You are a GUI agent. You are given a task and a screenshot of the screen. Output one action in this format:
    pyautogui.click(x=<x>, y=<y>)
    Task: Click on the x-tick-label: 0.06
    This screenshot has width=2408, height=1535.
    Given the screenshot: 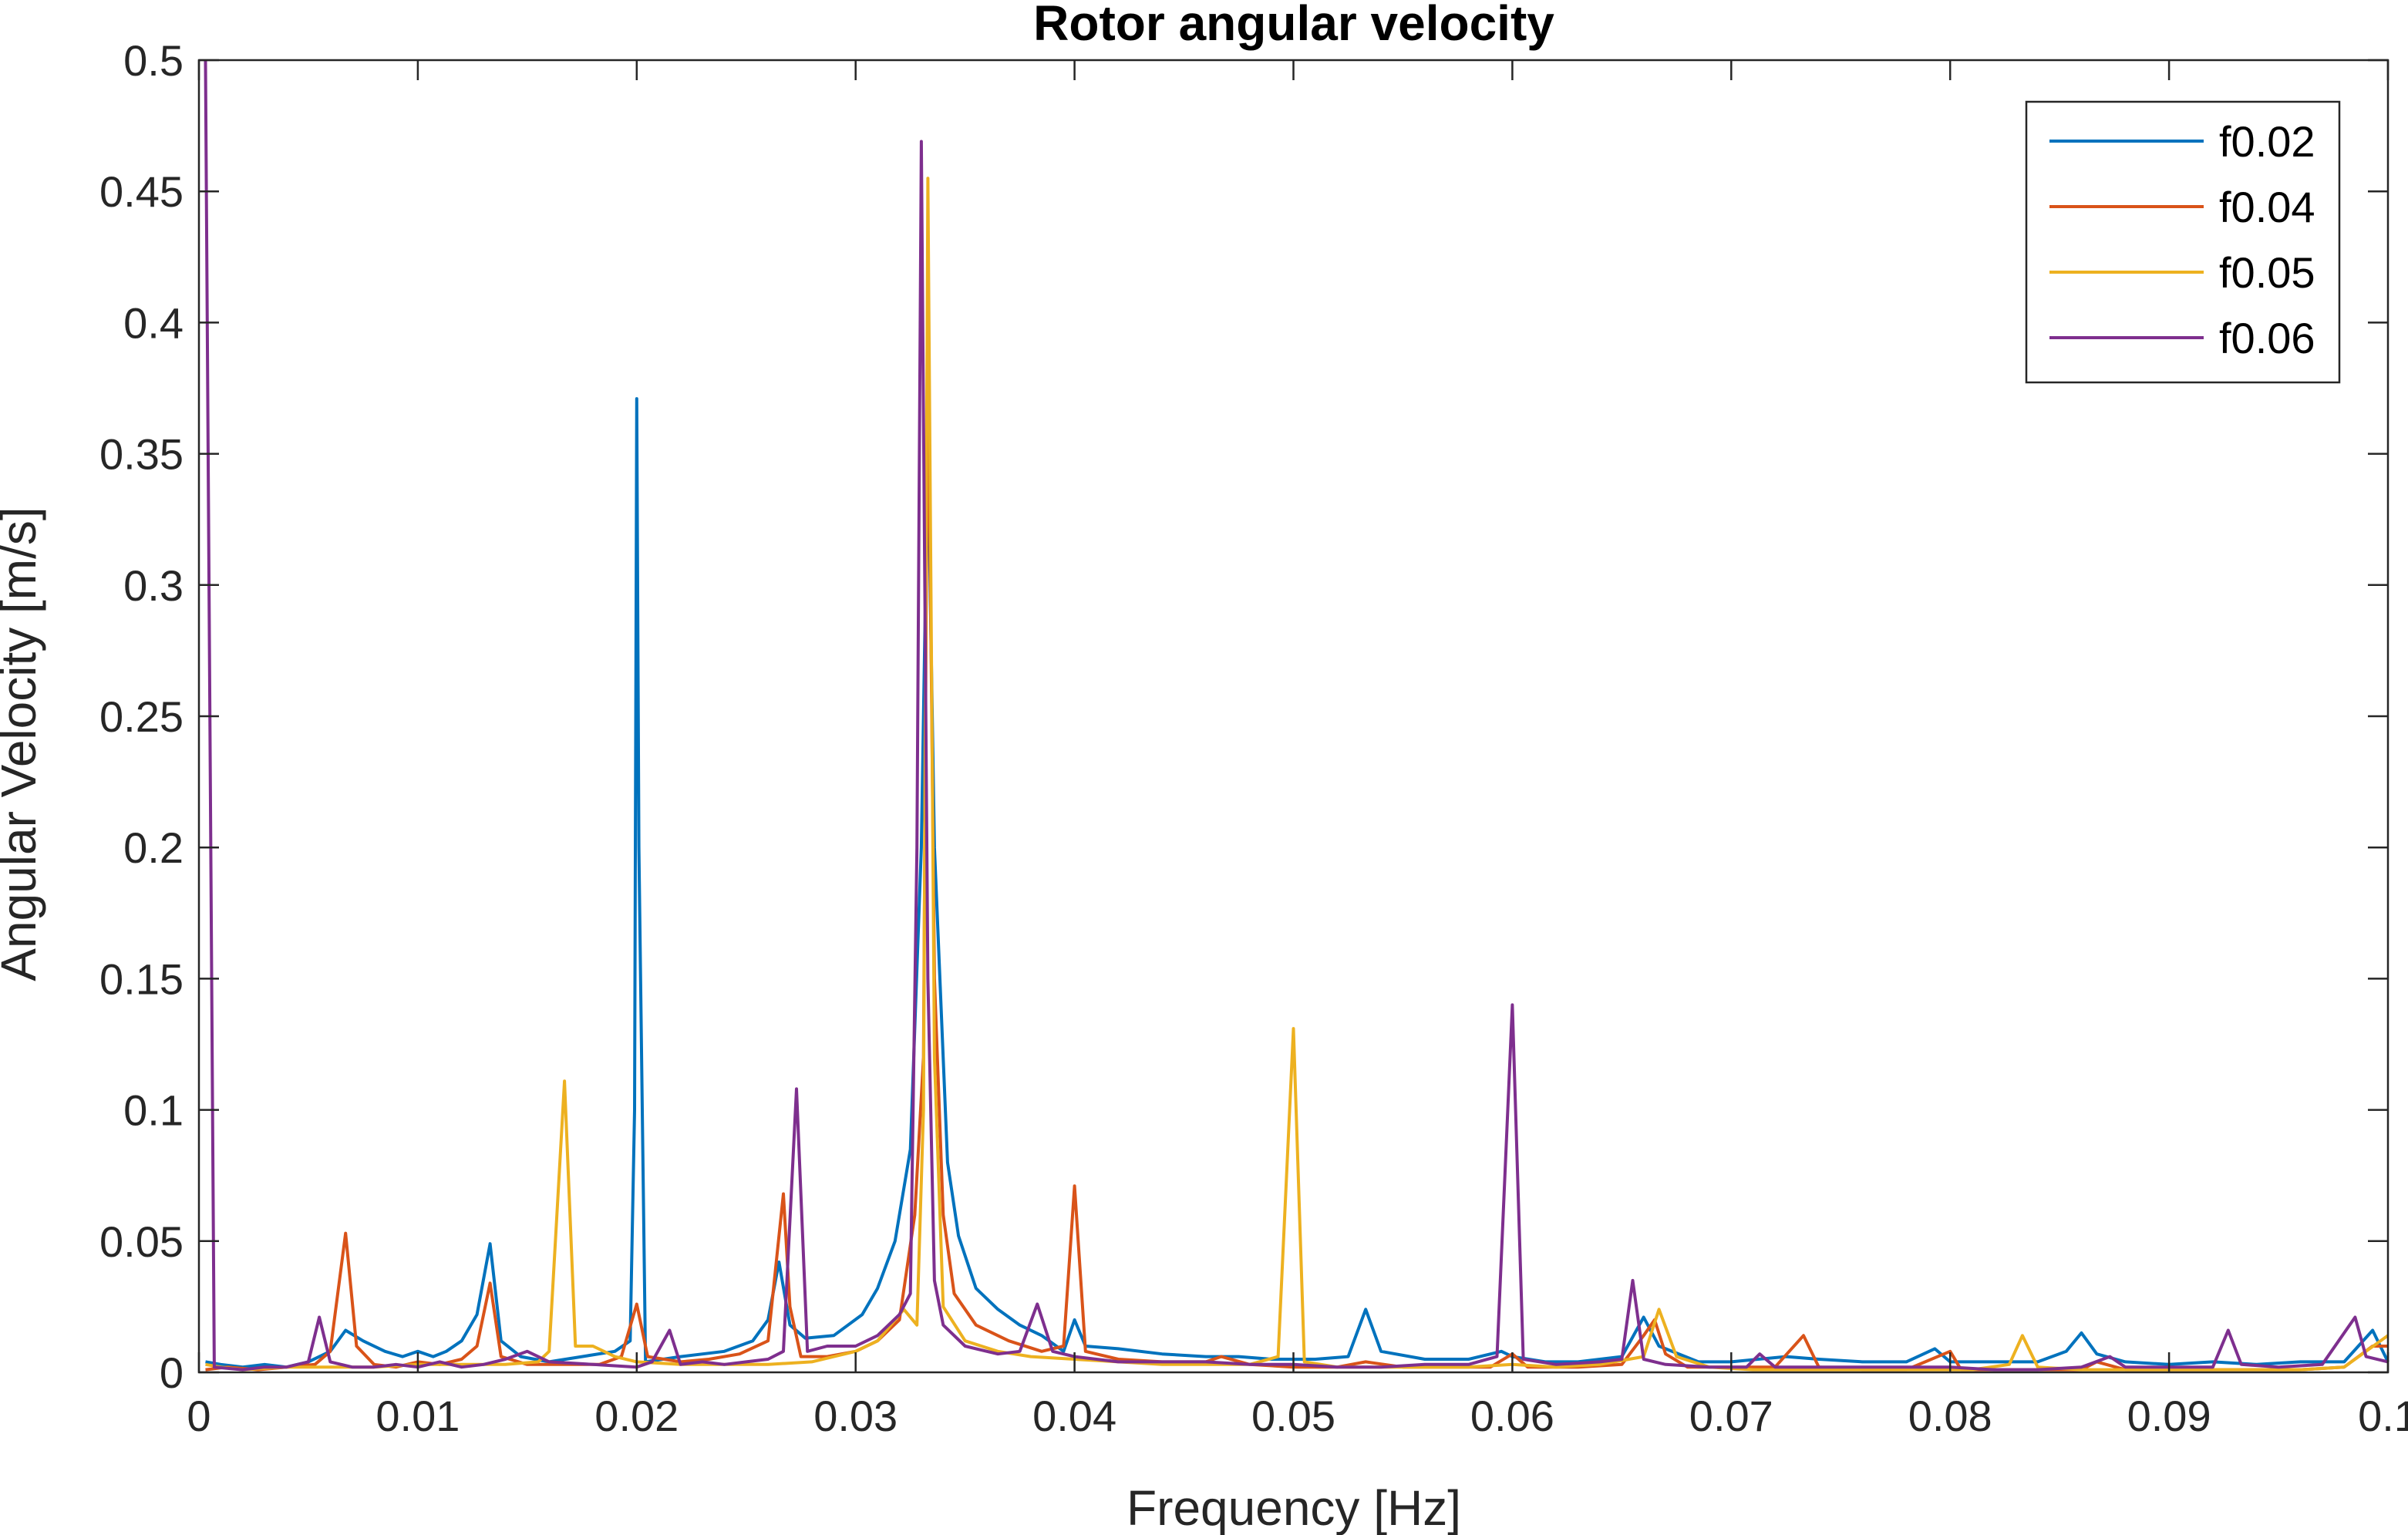 What is the action you would take?
    pyautogui.click(x=1512, y=1416)
    